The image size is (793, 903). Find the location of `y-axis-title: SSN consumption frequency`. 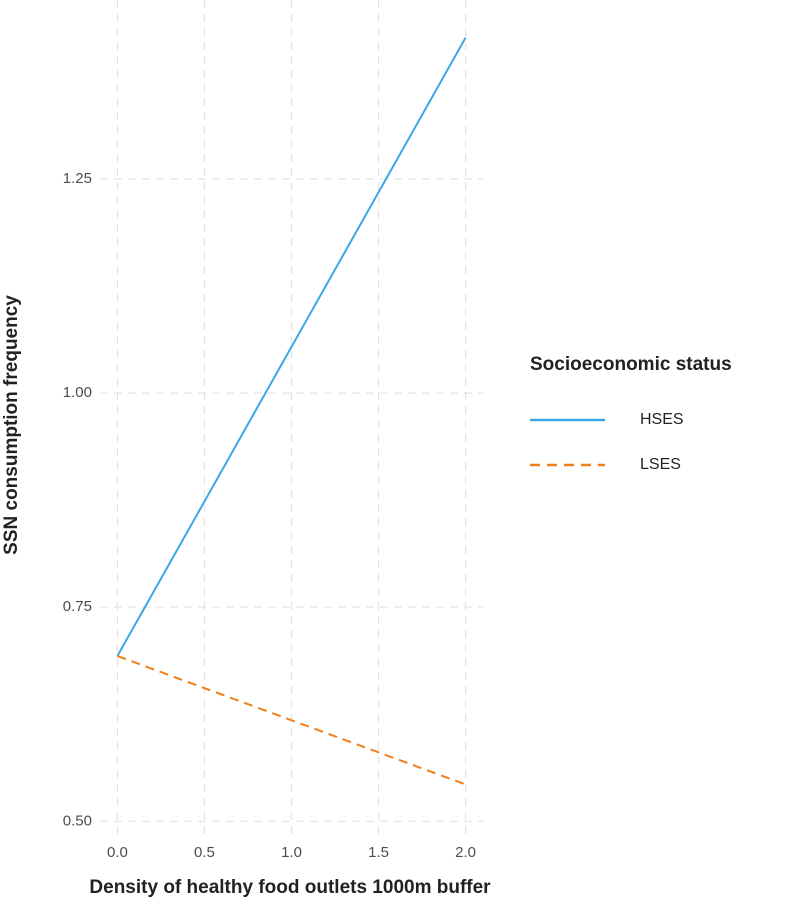

y-axis-title: SSN consumption frequency is located at coordinates (11, 425).